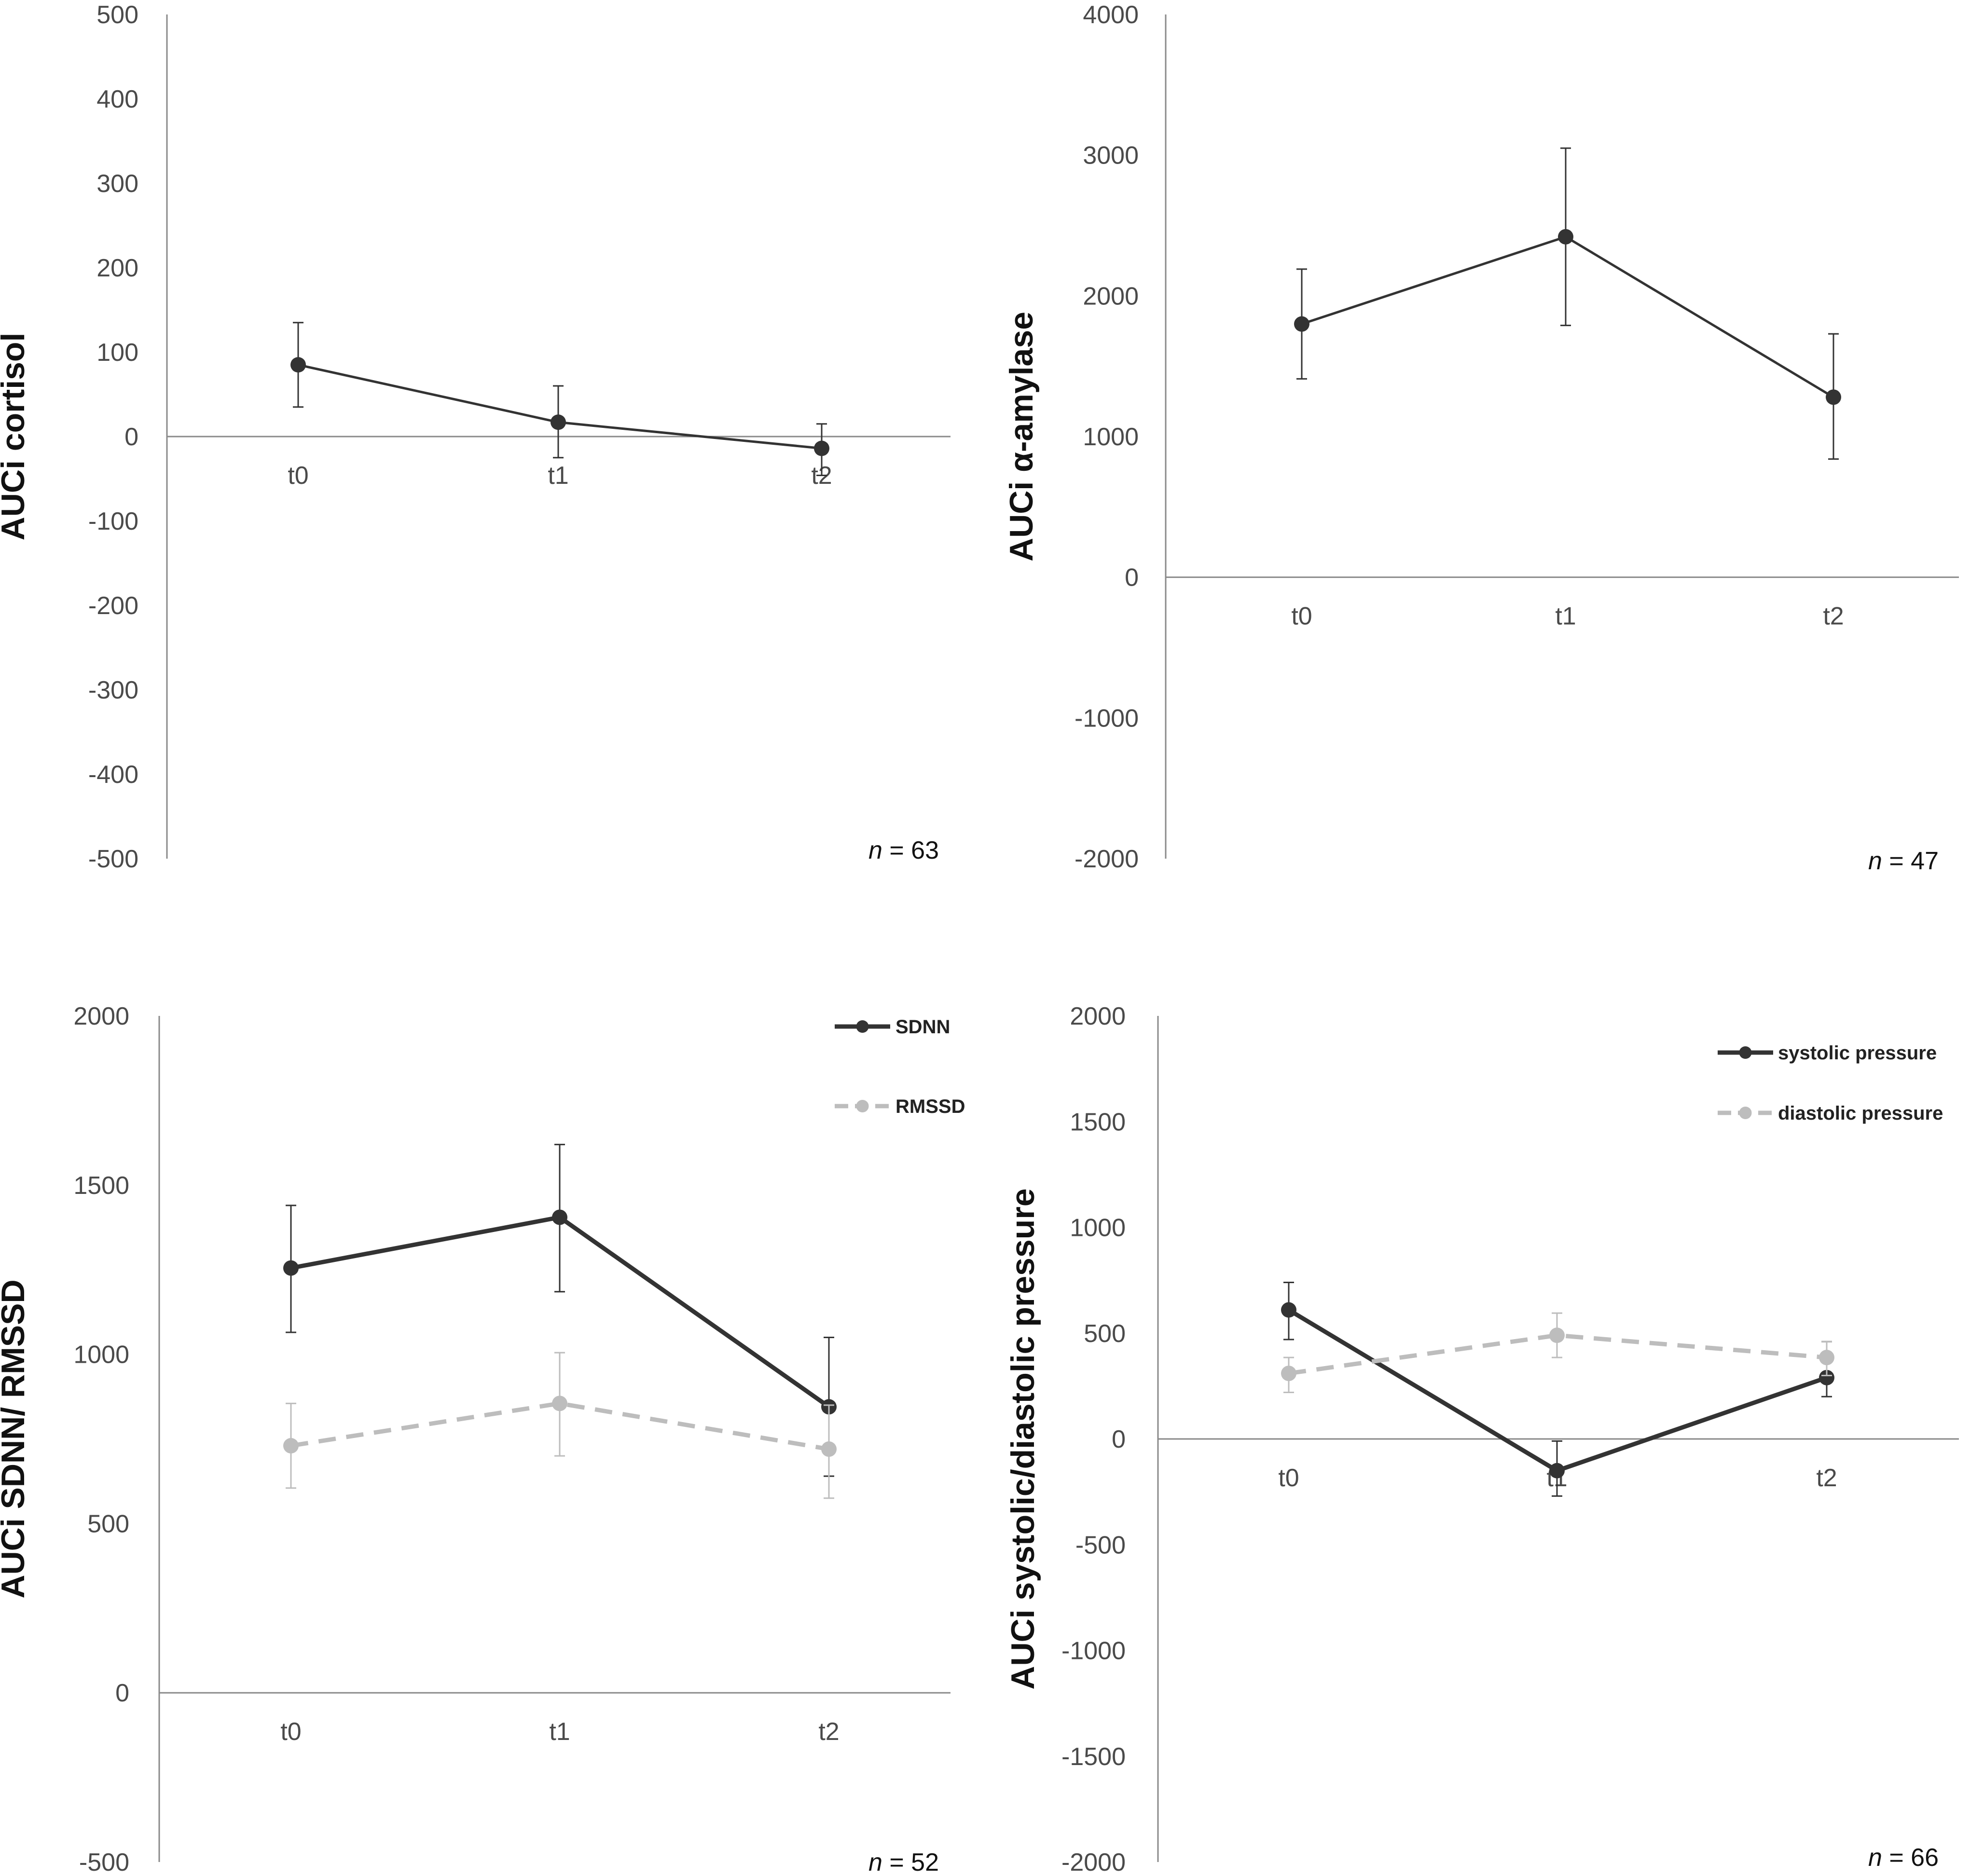  I want to click on sample-size-value: = 66, so click(1911, 1858).